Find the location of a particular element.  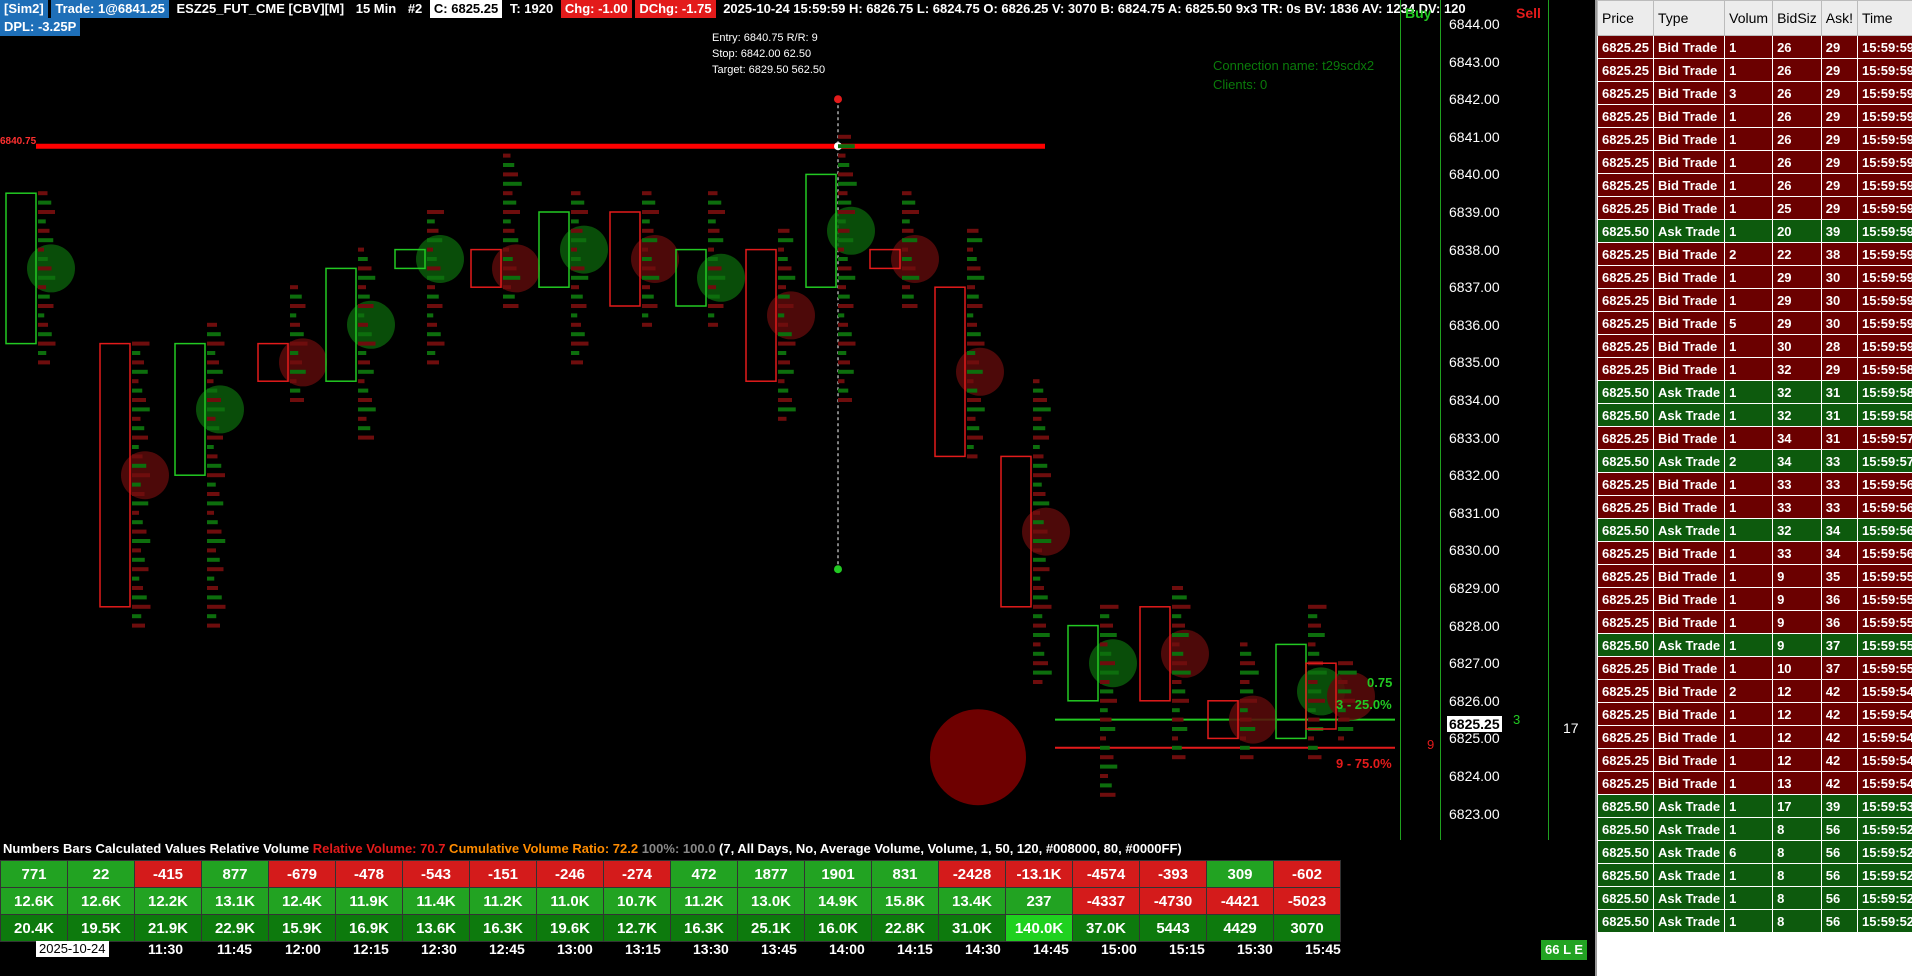

tns-row: 6825.25 Bid Trade 1 10 37 15:59:55 is located at coordinates (1754, 668).